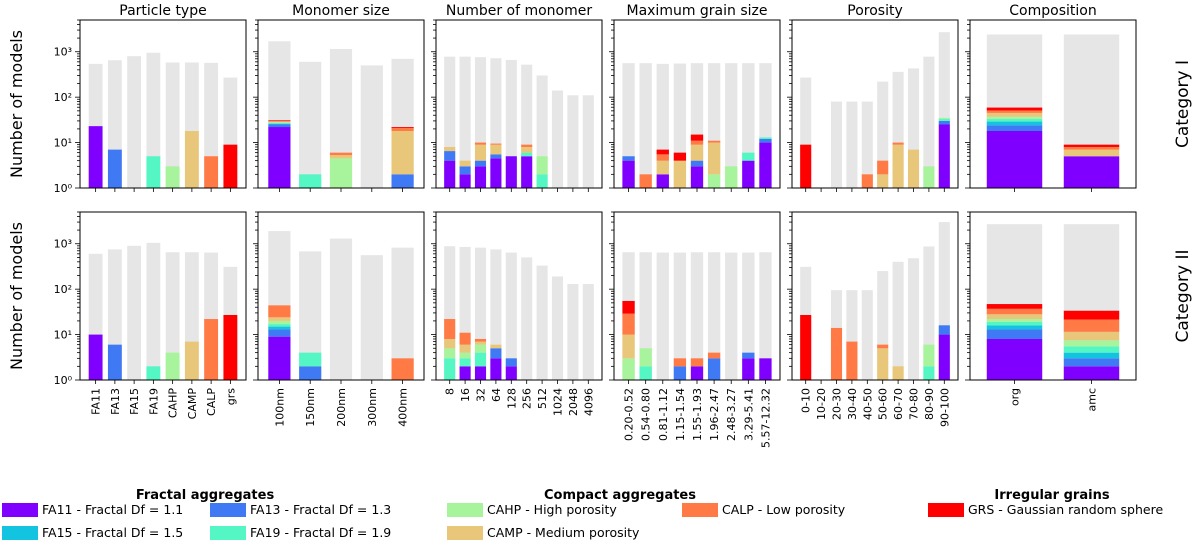 The height and width of the screenshot is (555, 1200). What do you see at coordinates (765, 418) in the screenshot?
I see `x-tick-label: 5.57-12.32` at bounding box center [765, 418].